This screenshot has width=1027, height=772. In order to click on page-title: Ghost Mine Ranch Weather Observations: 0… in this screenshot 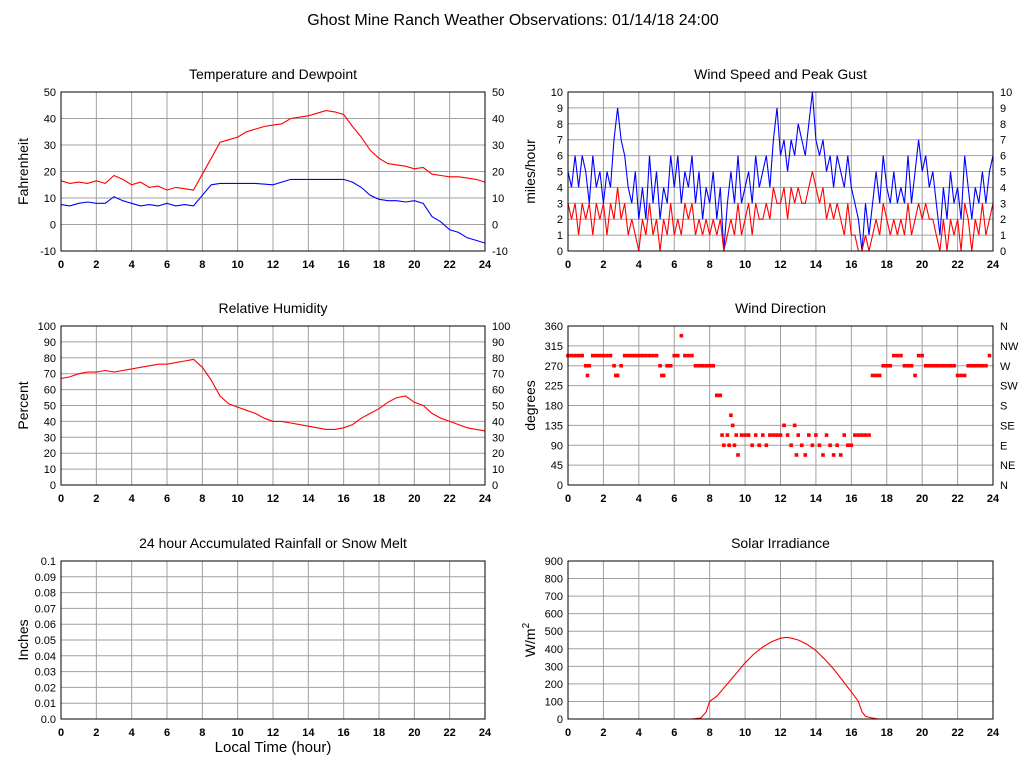, I will do `click(513, 20)`.